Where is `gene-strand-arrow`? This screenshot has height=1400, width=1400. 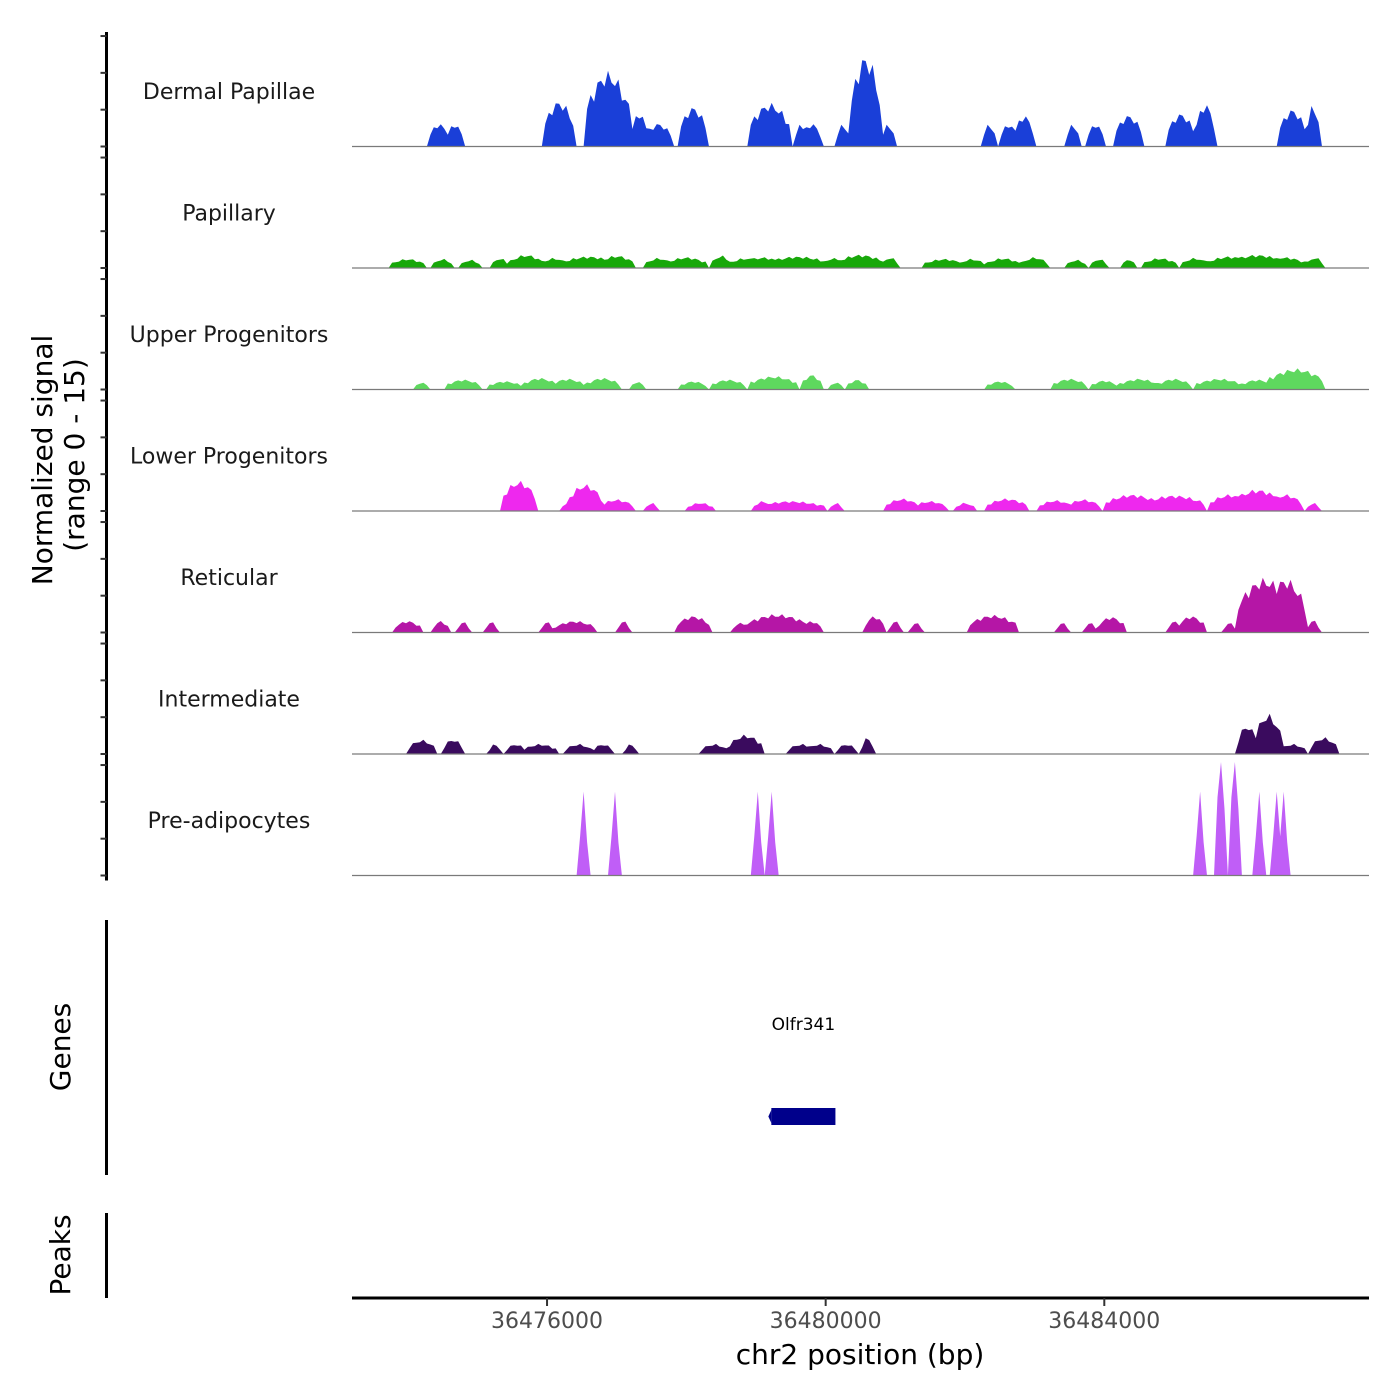 gene-strand-arrow is located at coordinates (770, 1116).